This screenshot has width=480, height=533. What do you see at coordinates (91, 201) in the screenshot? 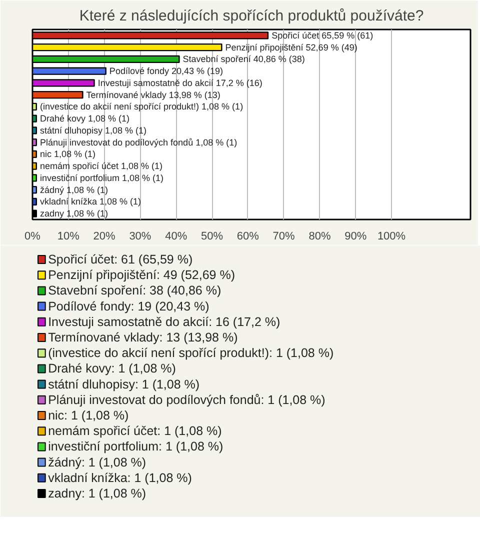
I see `data-label: vkladní knížka 1,08 % (1)` at bounding box center [91, 201].